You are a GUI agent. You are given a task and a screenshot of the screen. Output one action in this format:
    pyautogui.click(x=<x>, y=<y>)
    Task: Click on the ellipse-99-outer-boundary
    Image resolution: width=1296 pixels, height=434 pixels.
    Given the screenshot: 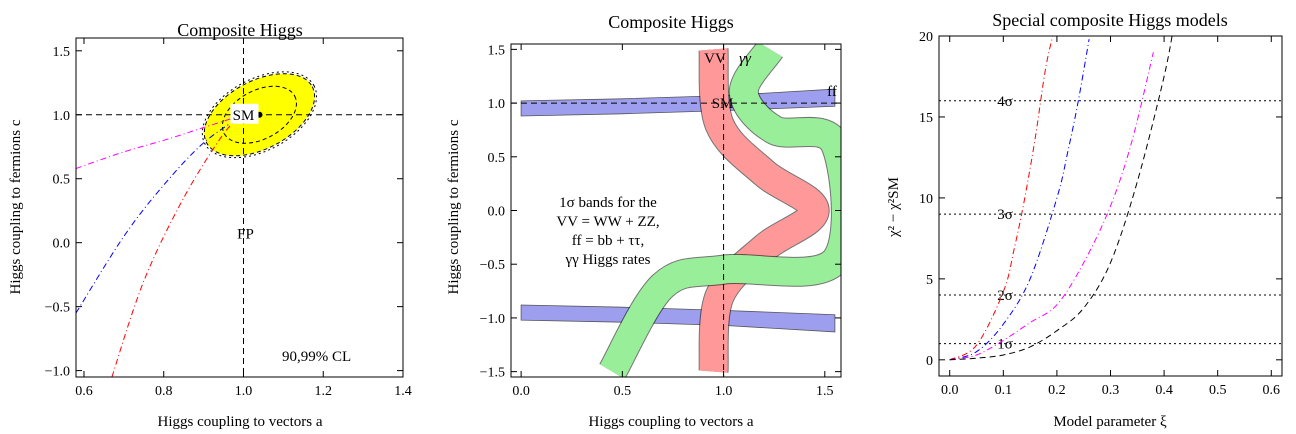 What is the action you would take?
    pyautogui.click(x=259, y=115)
    